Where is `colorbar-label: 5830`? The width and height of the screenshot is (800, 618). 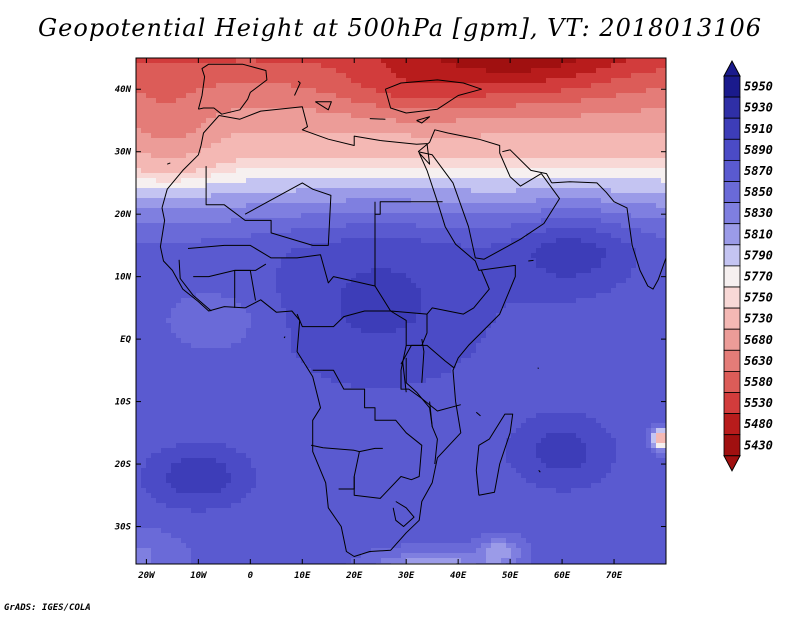
colorbar-label: 5830 is located at coordinates (758, 213).